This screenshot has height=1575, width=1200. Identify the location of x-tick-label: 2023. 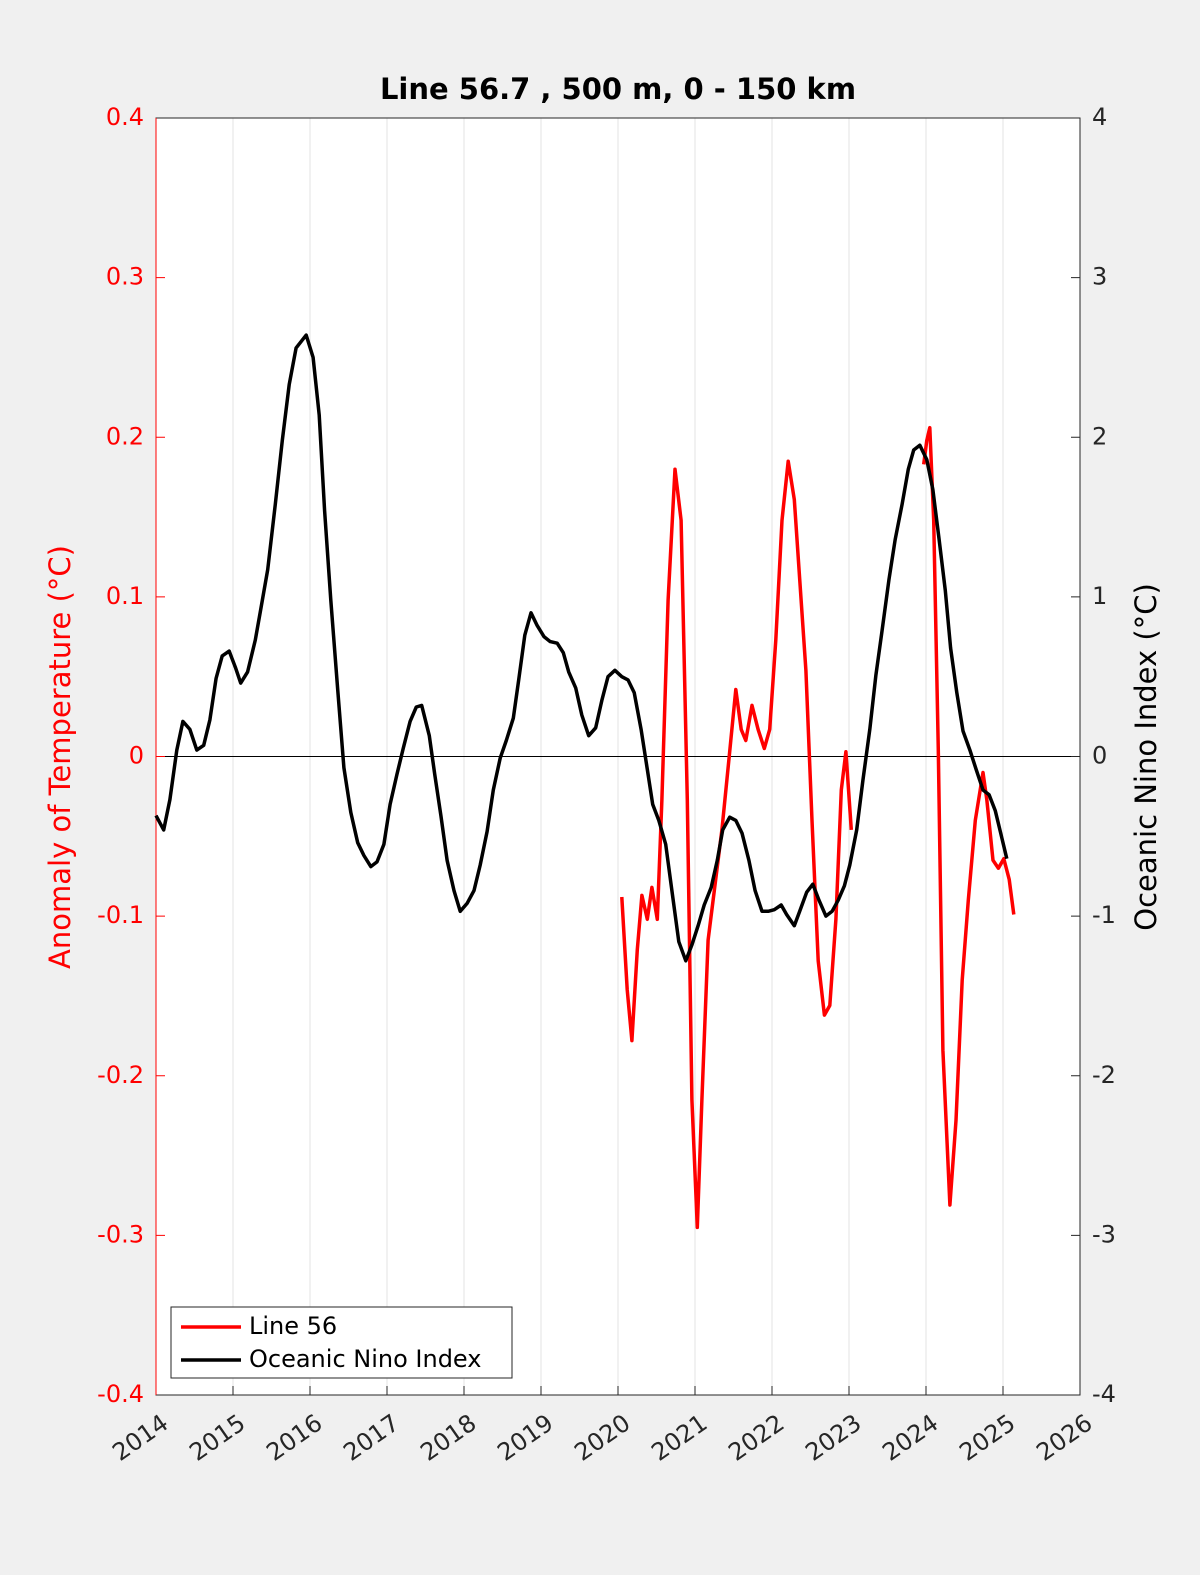
(833, 1438).